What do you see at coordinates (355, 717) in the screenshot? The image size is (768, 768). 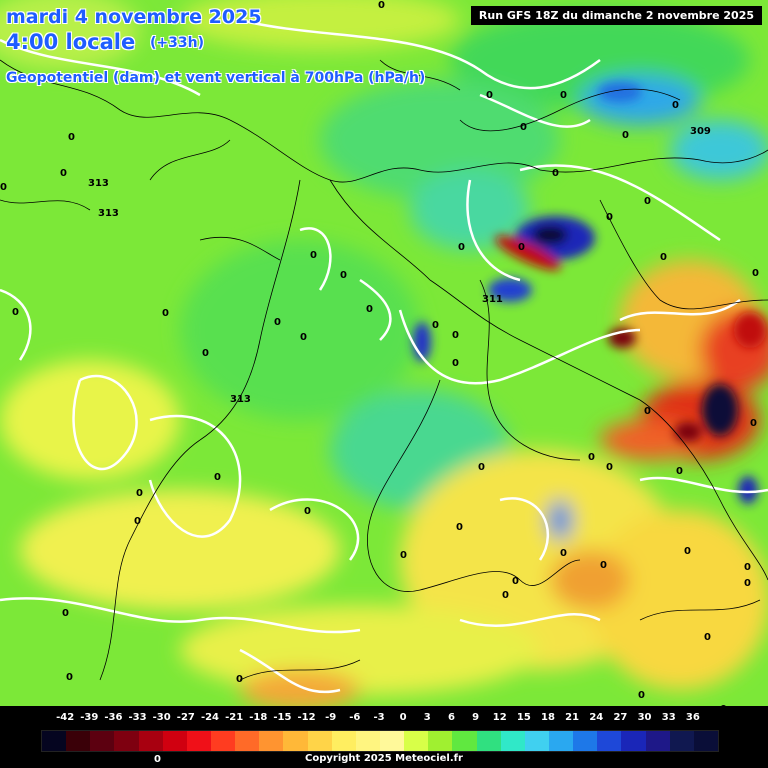 I see `legend-tick-label: -6` at bounding box center [355, 717].